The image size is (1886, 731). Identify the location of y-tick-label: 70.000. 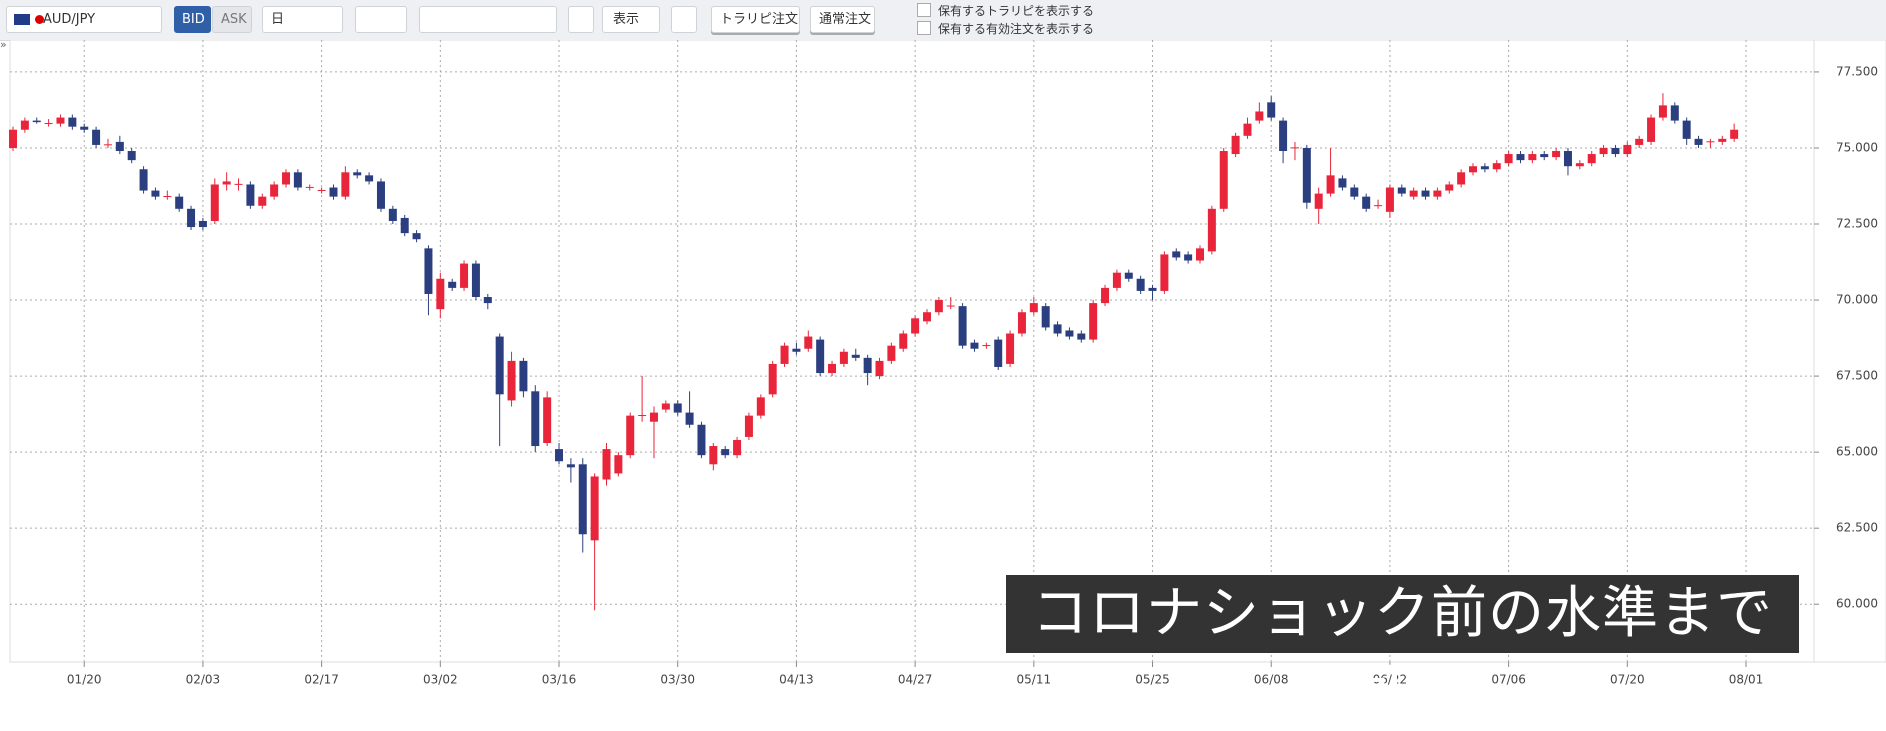
(1857, 300).